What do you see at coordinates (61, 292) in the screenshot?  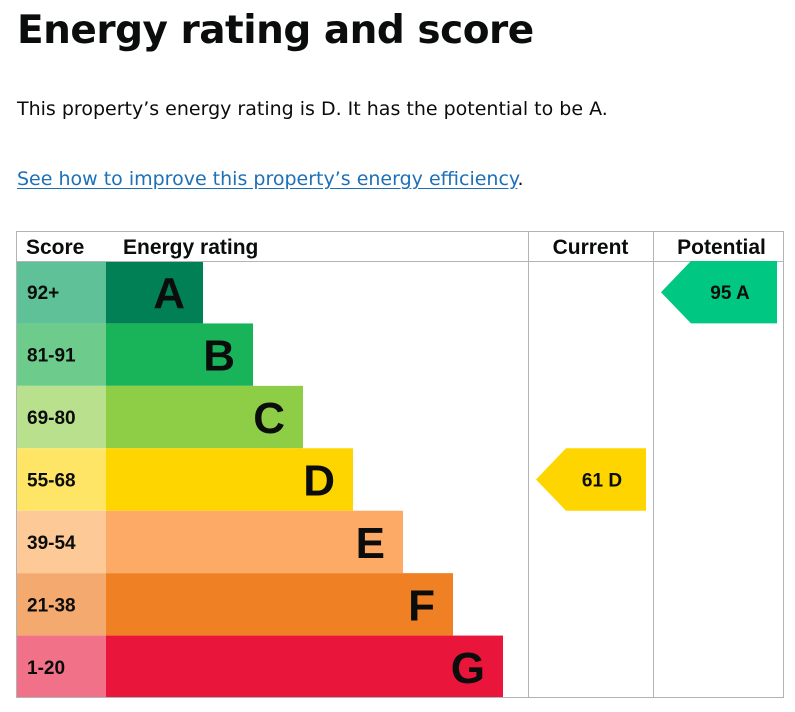 I see `score-cell-a` at bounding box center [61, 292].